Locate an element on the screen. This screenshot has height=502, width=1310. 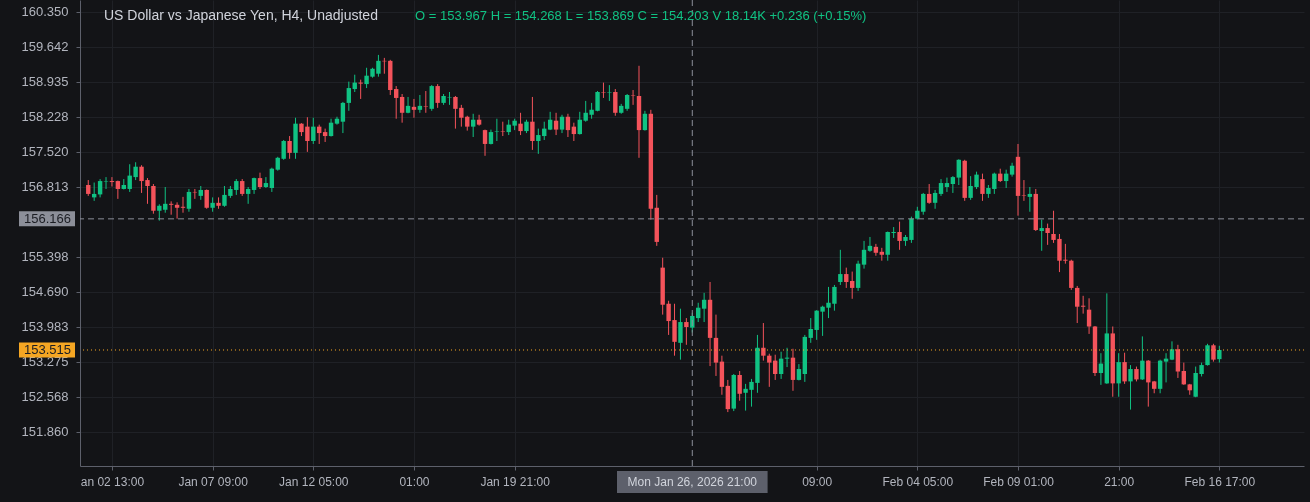
y-tick-label: 154.690 is located at coordinates (45, 292).